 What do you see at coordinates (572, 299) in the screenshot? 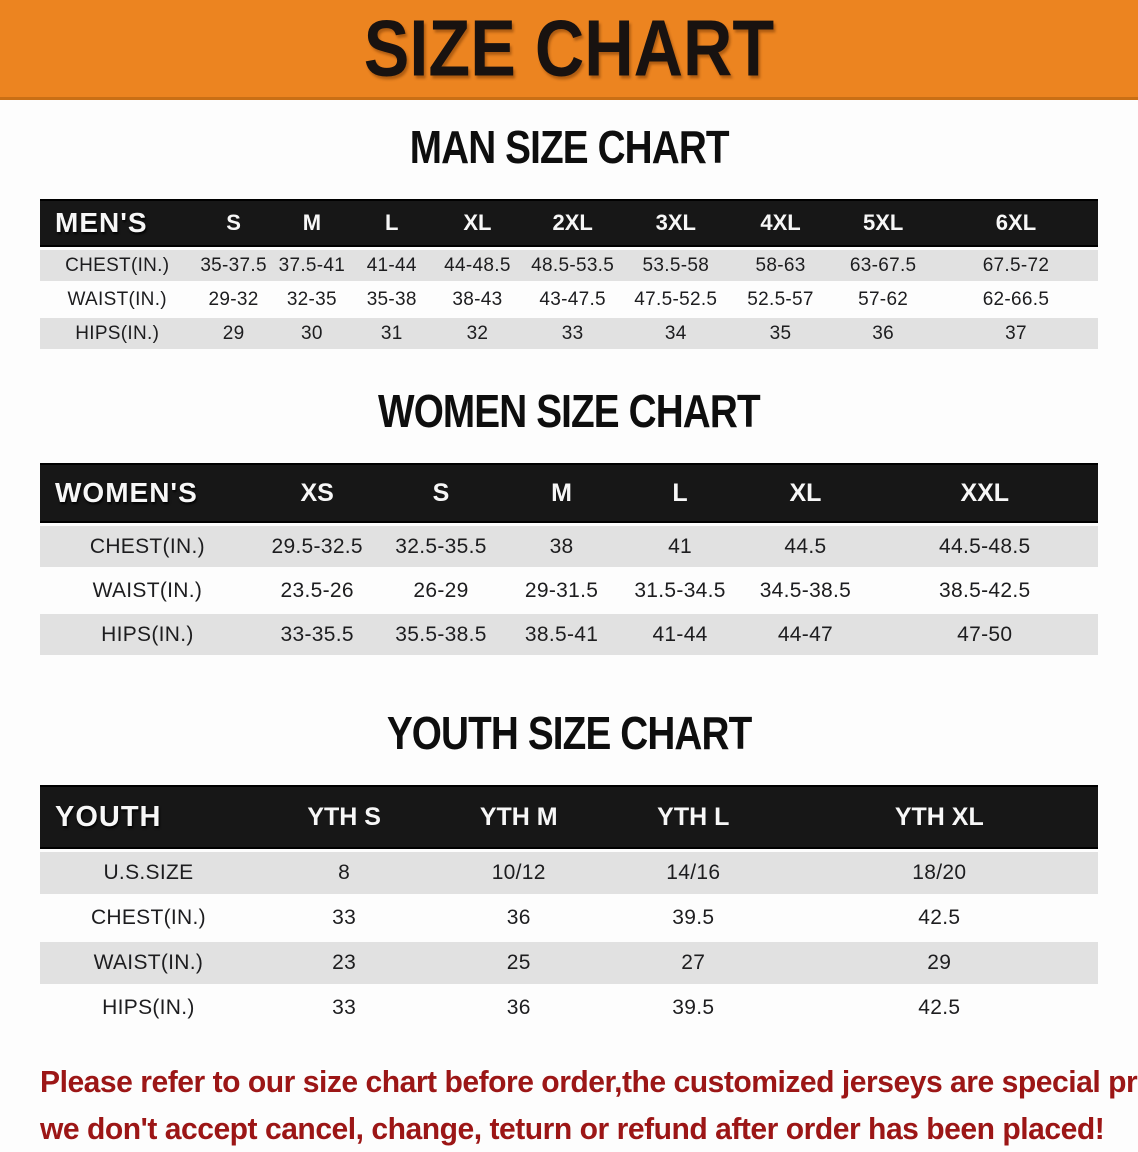
I see `measurement-value: 43-47.5` at bounding box center [572, 299].